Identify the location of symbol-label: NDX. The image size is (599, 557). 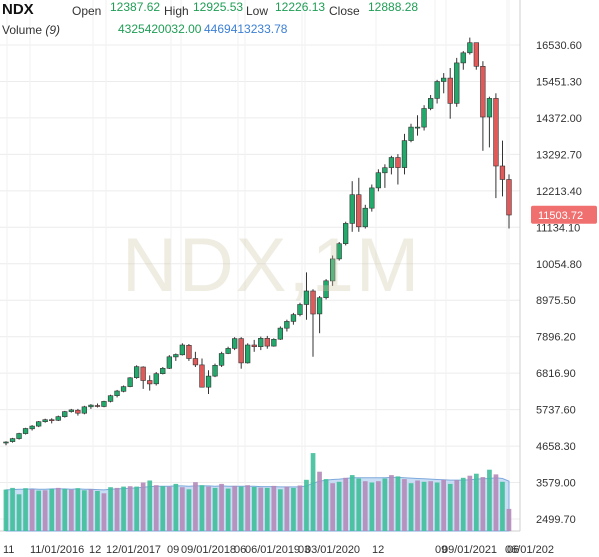
(18, 9).